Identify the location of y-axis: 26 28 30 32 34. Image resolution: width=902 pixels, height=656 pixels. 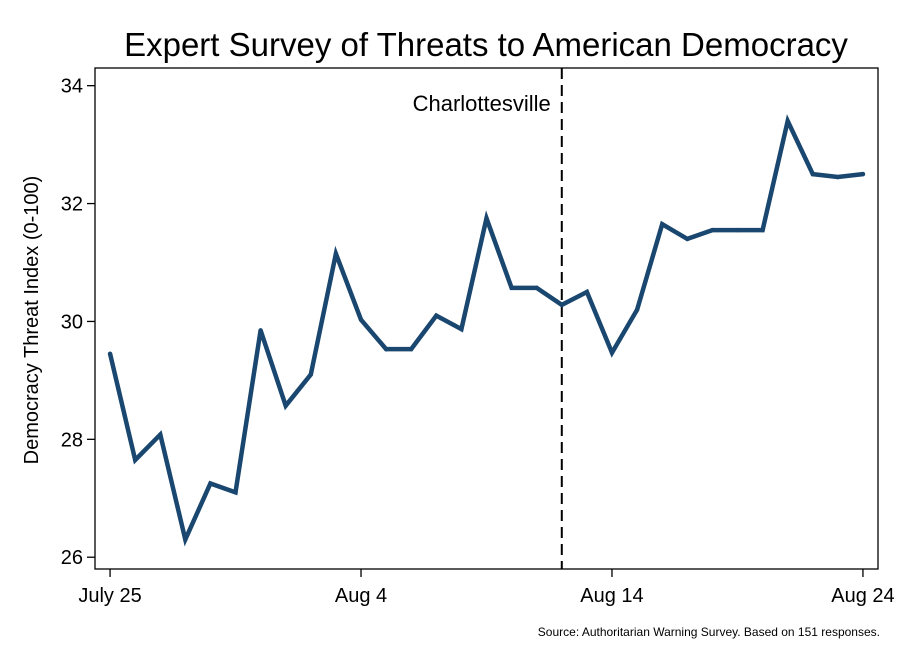
(78, 322).